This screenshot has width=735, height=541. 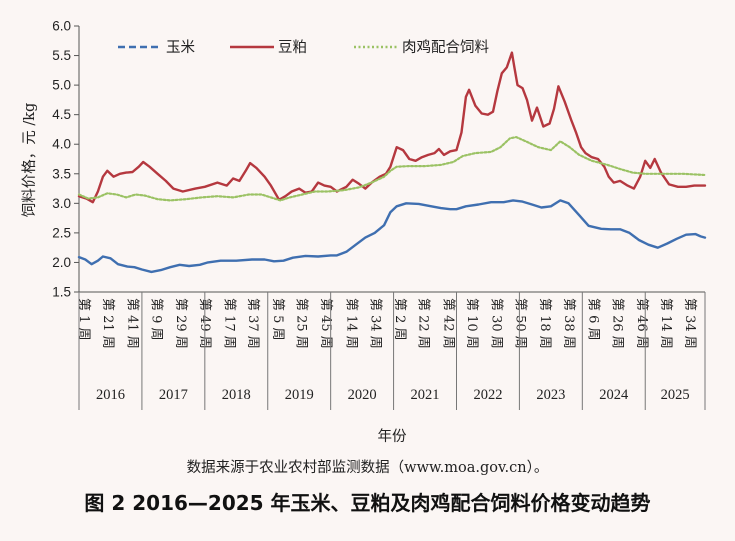 What do you see at coordinates (61, 55) in the screenshot?
I see `y-tick-label: 5.5` at bounding box center [61, 55].